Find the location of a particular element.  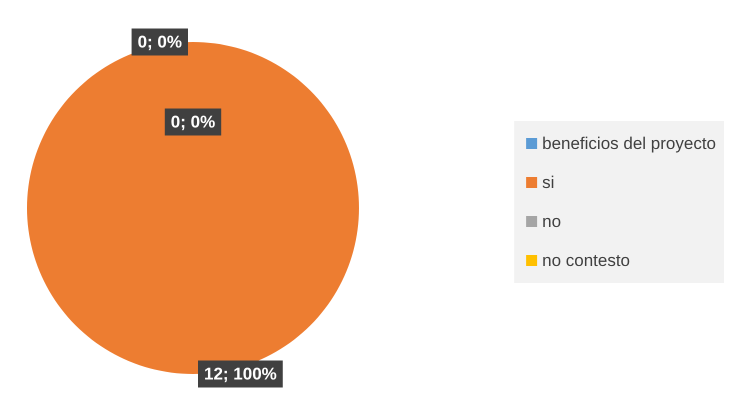

legend-label: no contesto is located at coordinates (586, 260).